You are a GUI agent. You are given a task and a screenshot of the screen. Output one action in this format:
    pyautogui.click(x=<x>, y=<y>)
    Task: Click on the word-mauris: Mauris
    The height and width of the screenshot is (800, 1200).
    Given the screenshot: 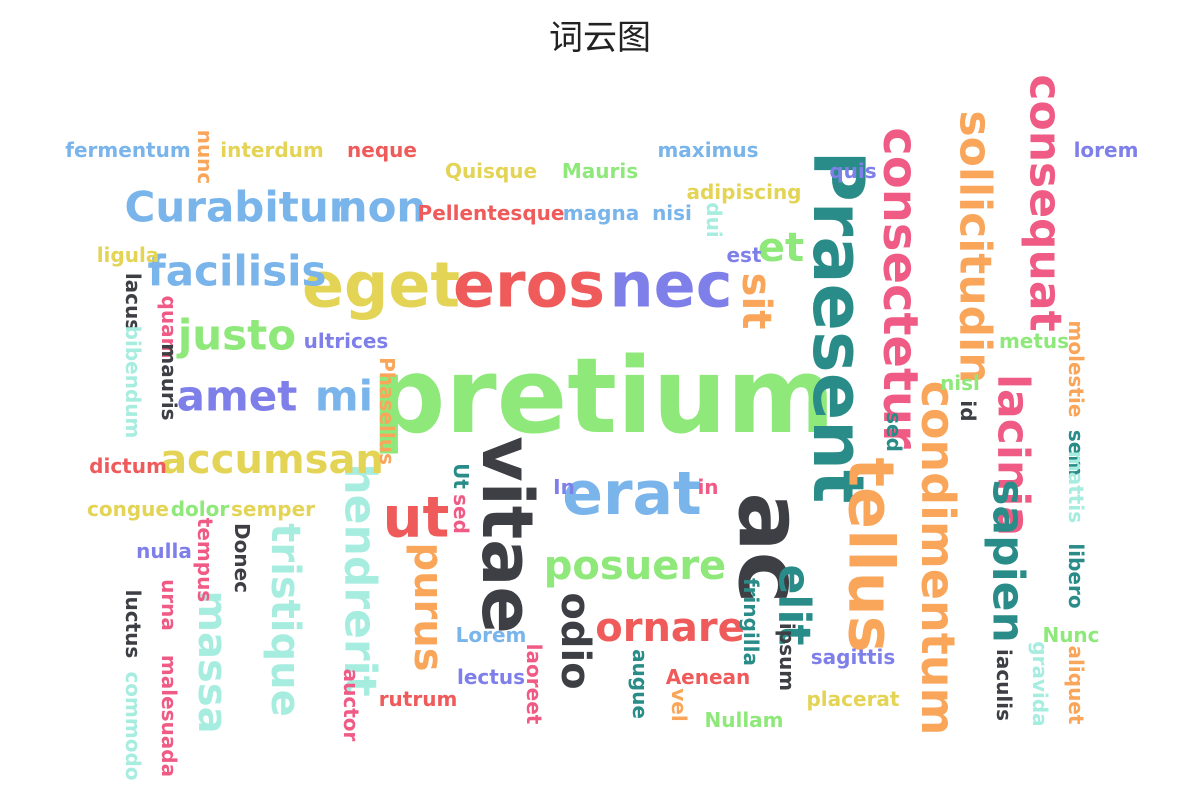 What is the action you would take?
    pyautogui.click(x=600, y=171)
    